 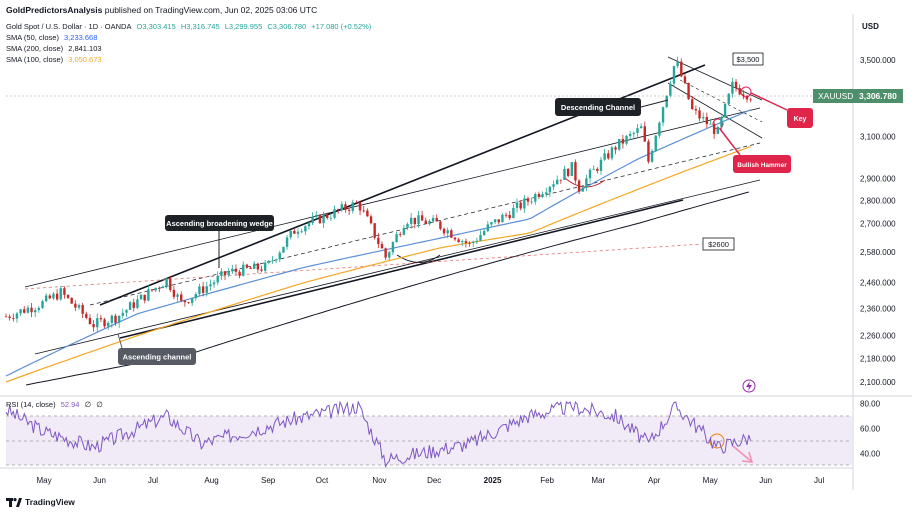 I want to click on time-tick-label: Aug, so click(x=211, y=480).